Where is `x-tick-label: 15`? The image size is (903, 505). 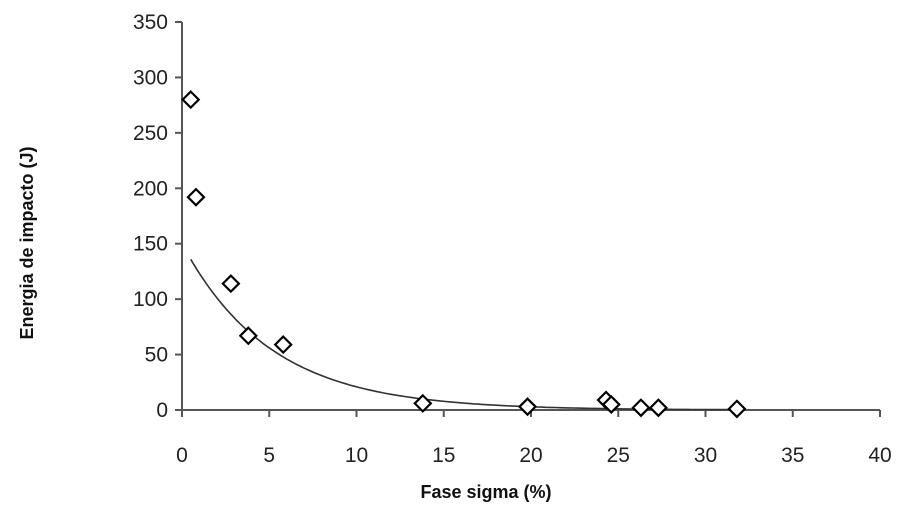 x-tick-label: 15 is located at coordinates (443, 455).